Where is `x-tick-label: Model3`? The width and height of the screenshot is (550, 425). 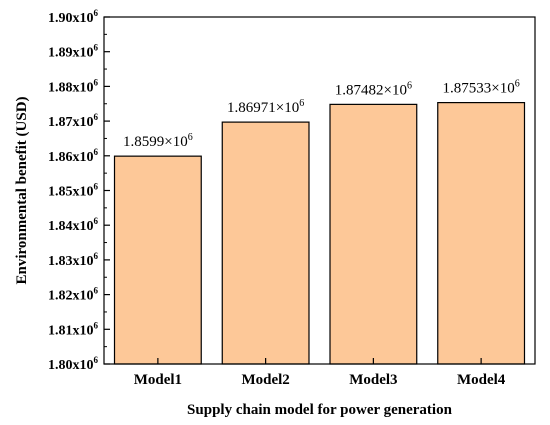
x-tick-label: Model3 is located at coordinates (373, 380).